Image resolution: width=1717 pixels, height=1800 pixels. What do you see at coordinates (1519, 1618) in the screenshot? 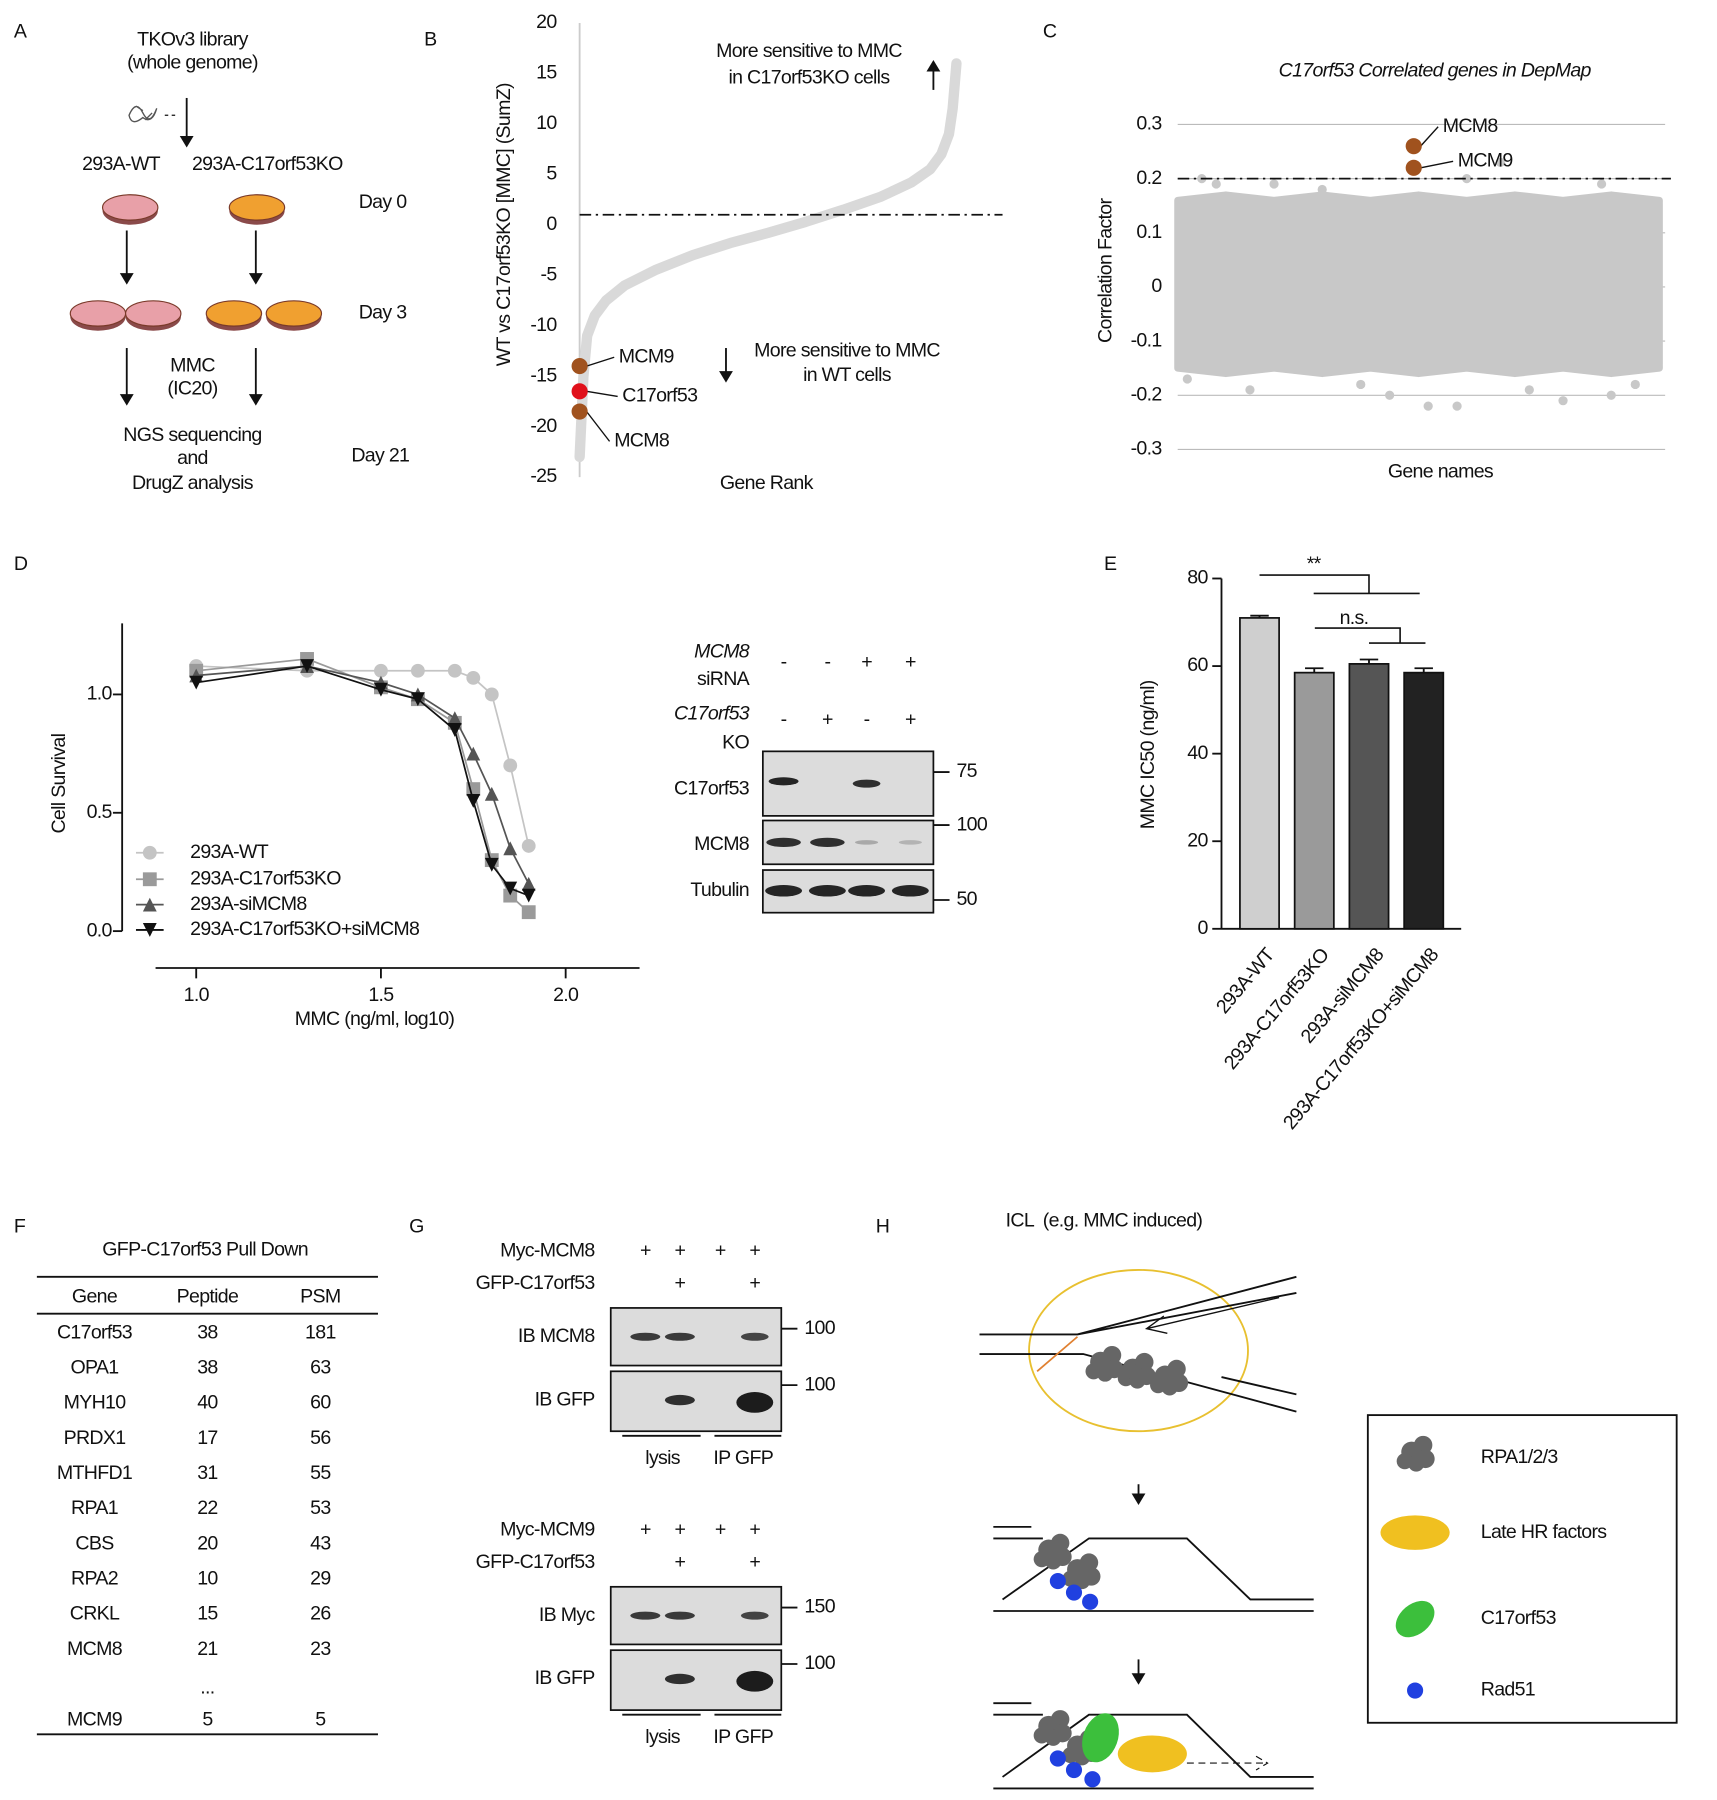
I see `legend-label: C17orf53` at bounding box center [1519, 1618].